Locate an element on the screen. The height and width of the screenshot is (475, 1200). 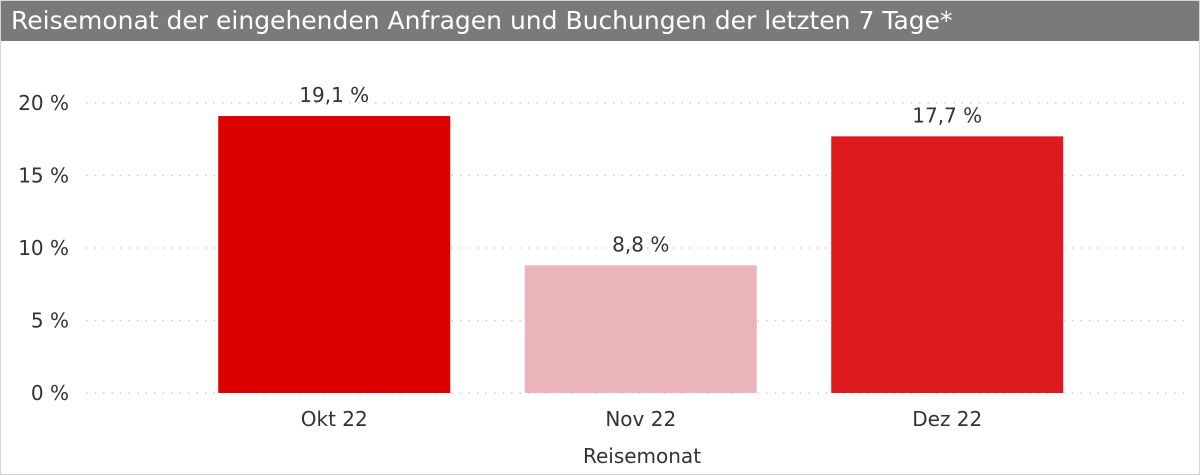
x-tick-label: Nov 22 is located at coordinates (640, 419).